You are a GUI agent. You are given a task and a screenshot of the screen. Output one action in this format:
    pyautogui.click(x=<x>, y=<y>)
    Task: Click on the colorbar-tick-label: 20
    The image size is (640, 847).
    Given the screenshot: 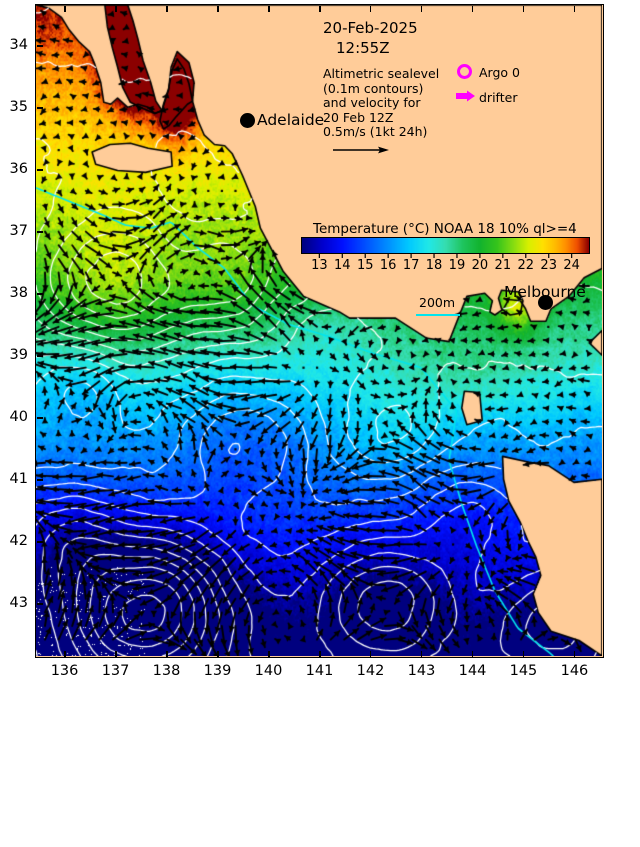 What is the action you would take?
    pyautogui.click(x=480, y=265)
    